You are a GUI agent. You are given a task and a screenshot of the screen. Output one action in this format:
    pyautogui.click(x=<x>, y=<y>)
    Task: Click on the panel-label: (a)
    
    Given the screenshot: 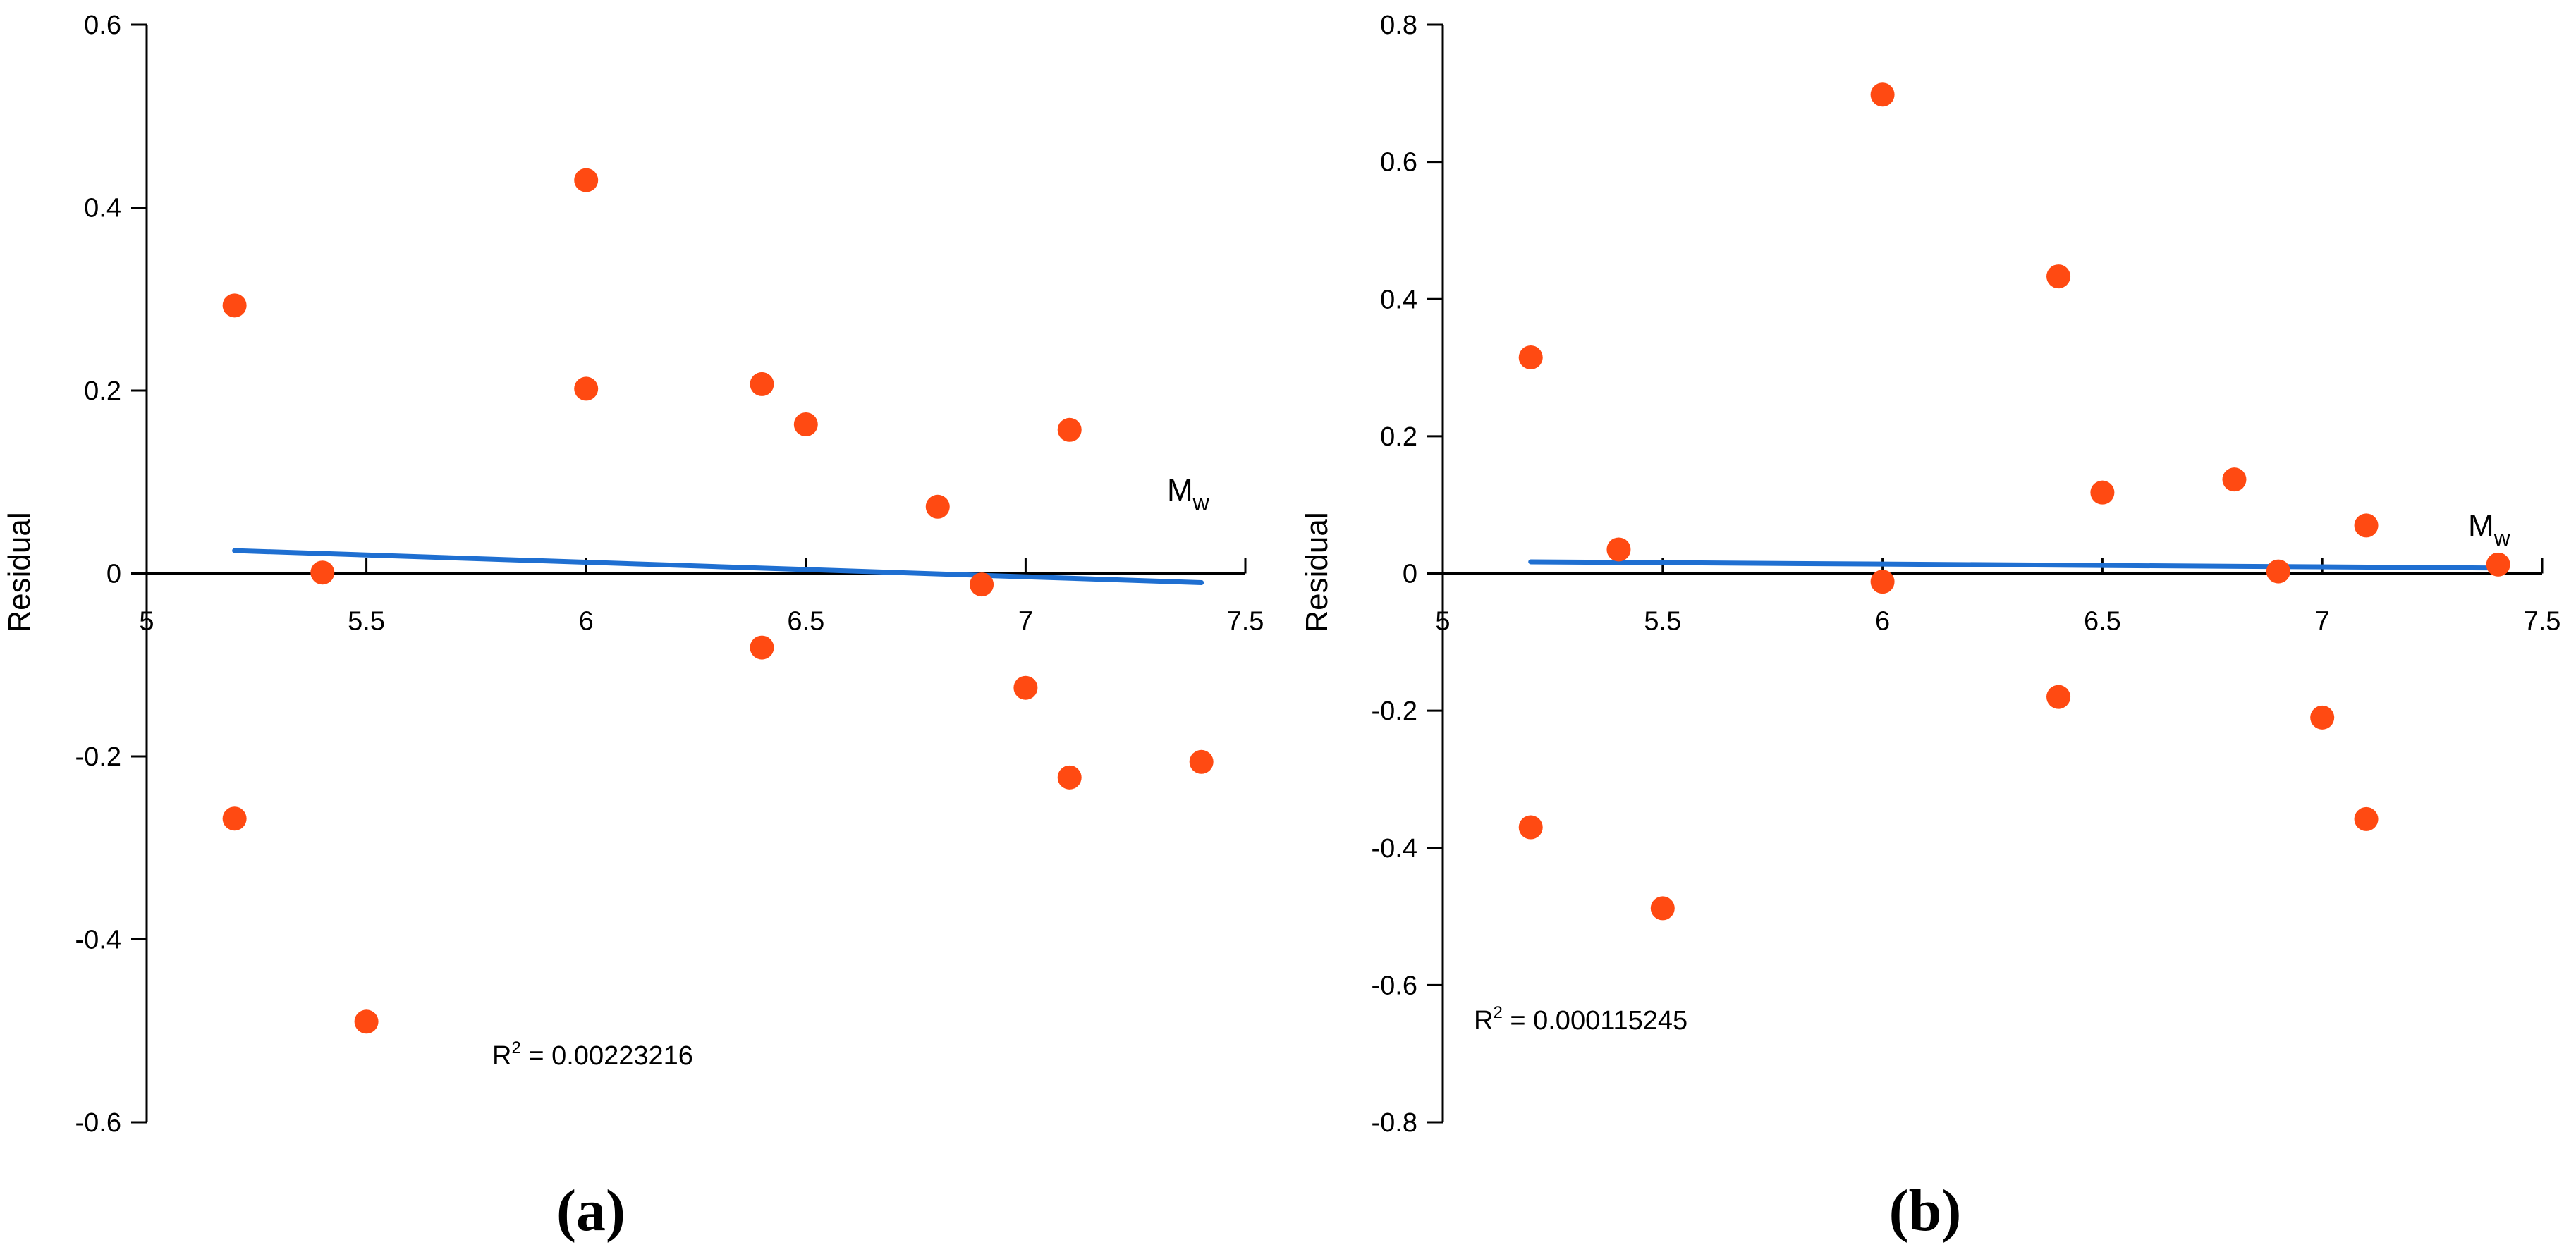 What is the action you would take?
    pyautogui.click(x=591, y=1211)
    